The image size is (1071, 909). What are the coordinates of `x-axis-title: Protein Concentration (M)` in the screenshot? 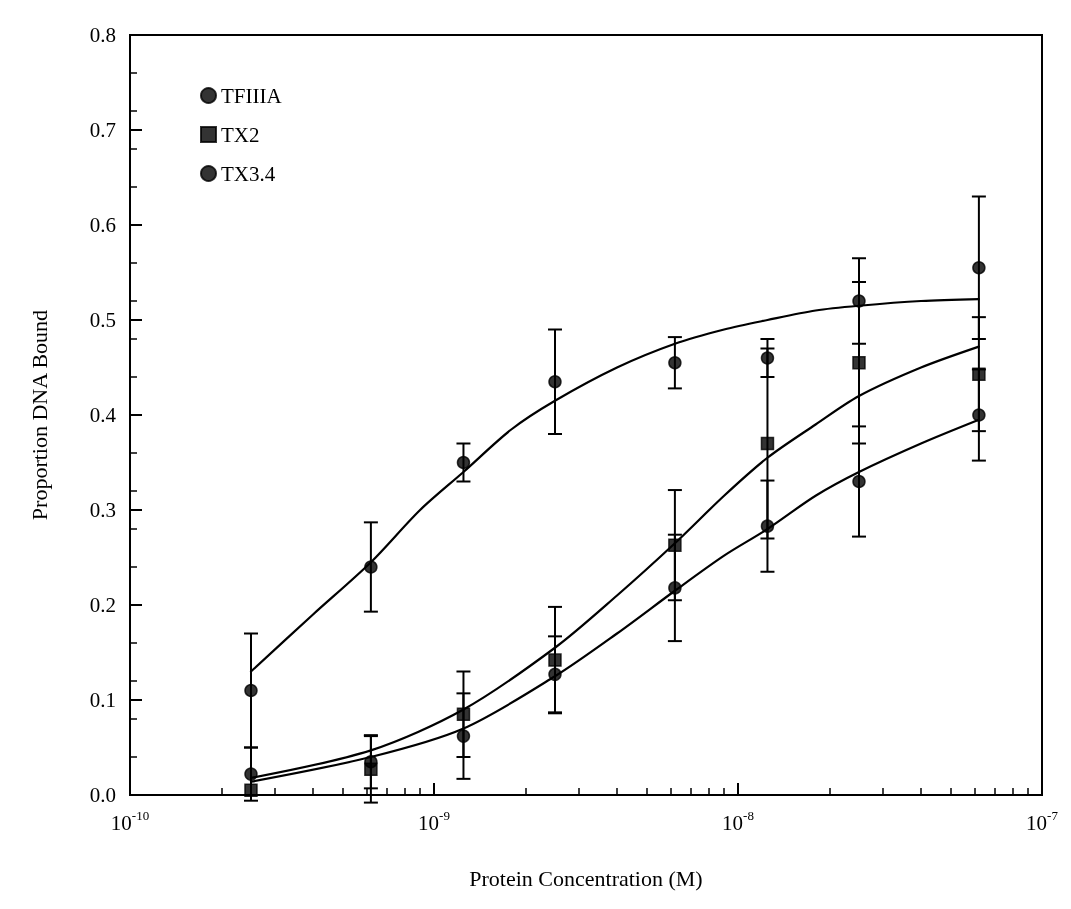 It's located at (586, 878).